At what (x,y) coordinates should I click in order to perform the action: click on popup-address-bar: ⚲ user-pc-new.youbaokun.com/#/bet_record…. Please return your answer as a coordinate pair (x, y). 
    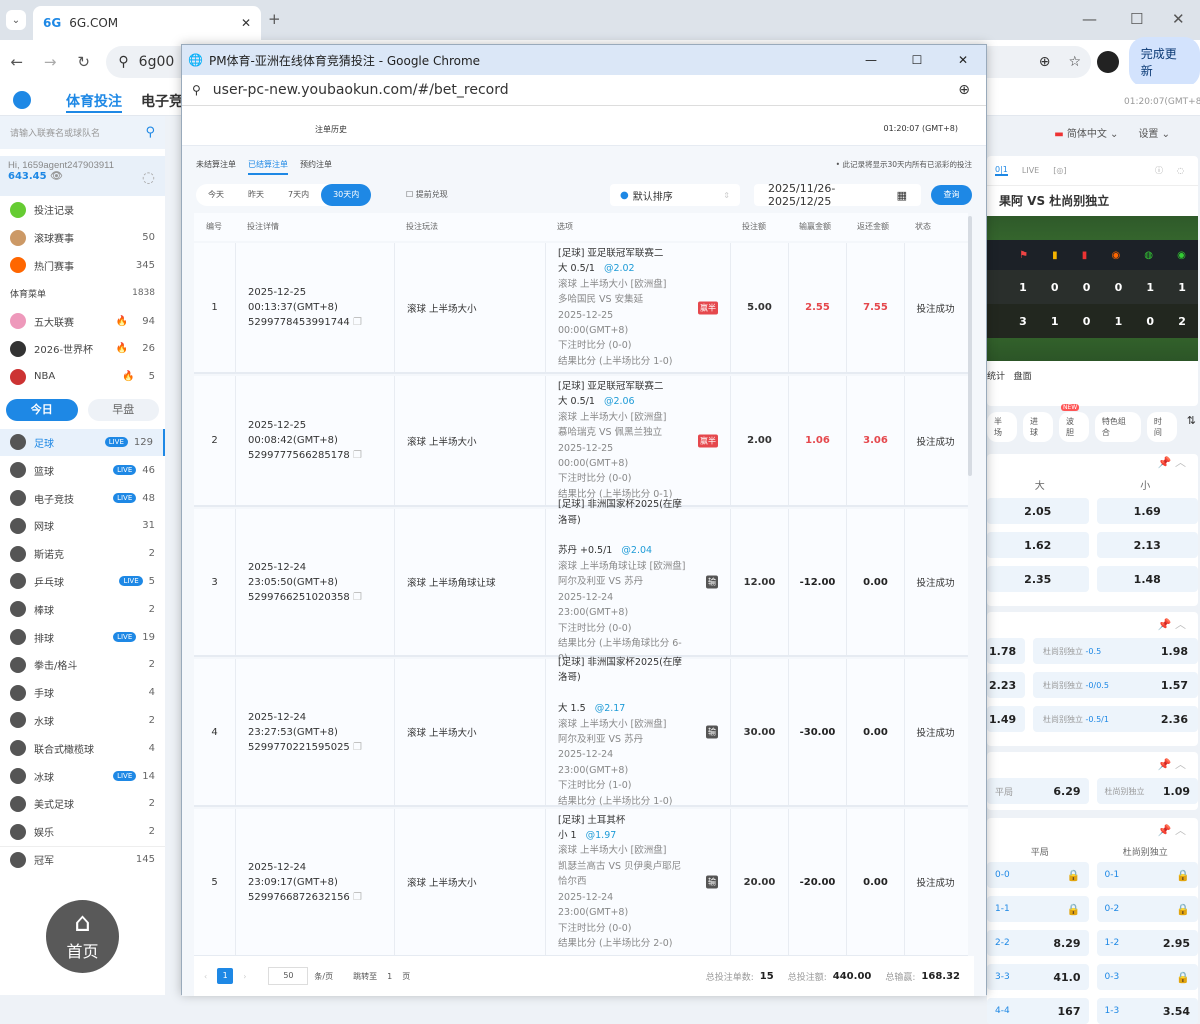
    Looking at the image, I should click on (584, 90).